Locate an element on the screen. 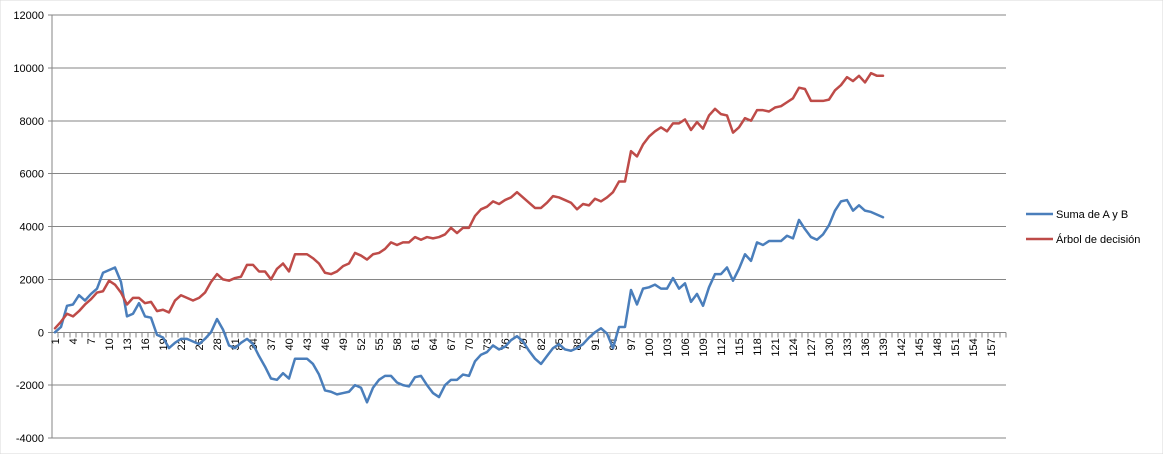  y-tick-label: 6000 is located at coordinates (32, 175).